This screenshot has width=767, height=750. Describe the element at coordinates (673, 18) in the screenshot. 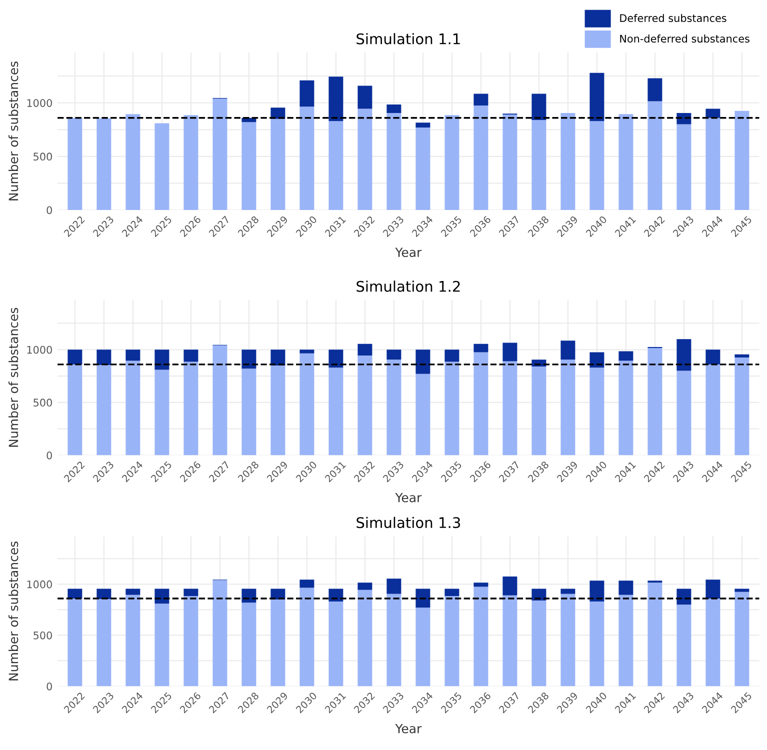

I see `legend-label: Deferred substances` at that location.